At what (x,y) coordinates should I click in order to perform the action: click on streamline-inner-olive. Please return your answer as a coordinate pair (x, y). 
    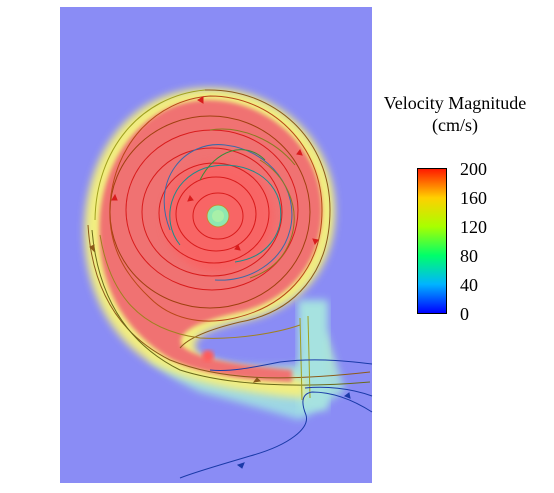
    Looking at the image, I should click on (272, 219).